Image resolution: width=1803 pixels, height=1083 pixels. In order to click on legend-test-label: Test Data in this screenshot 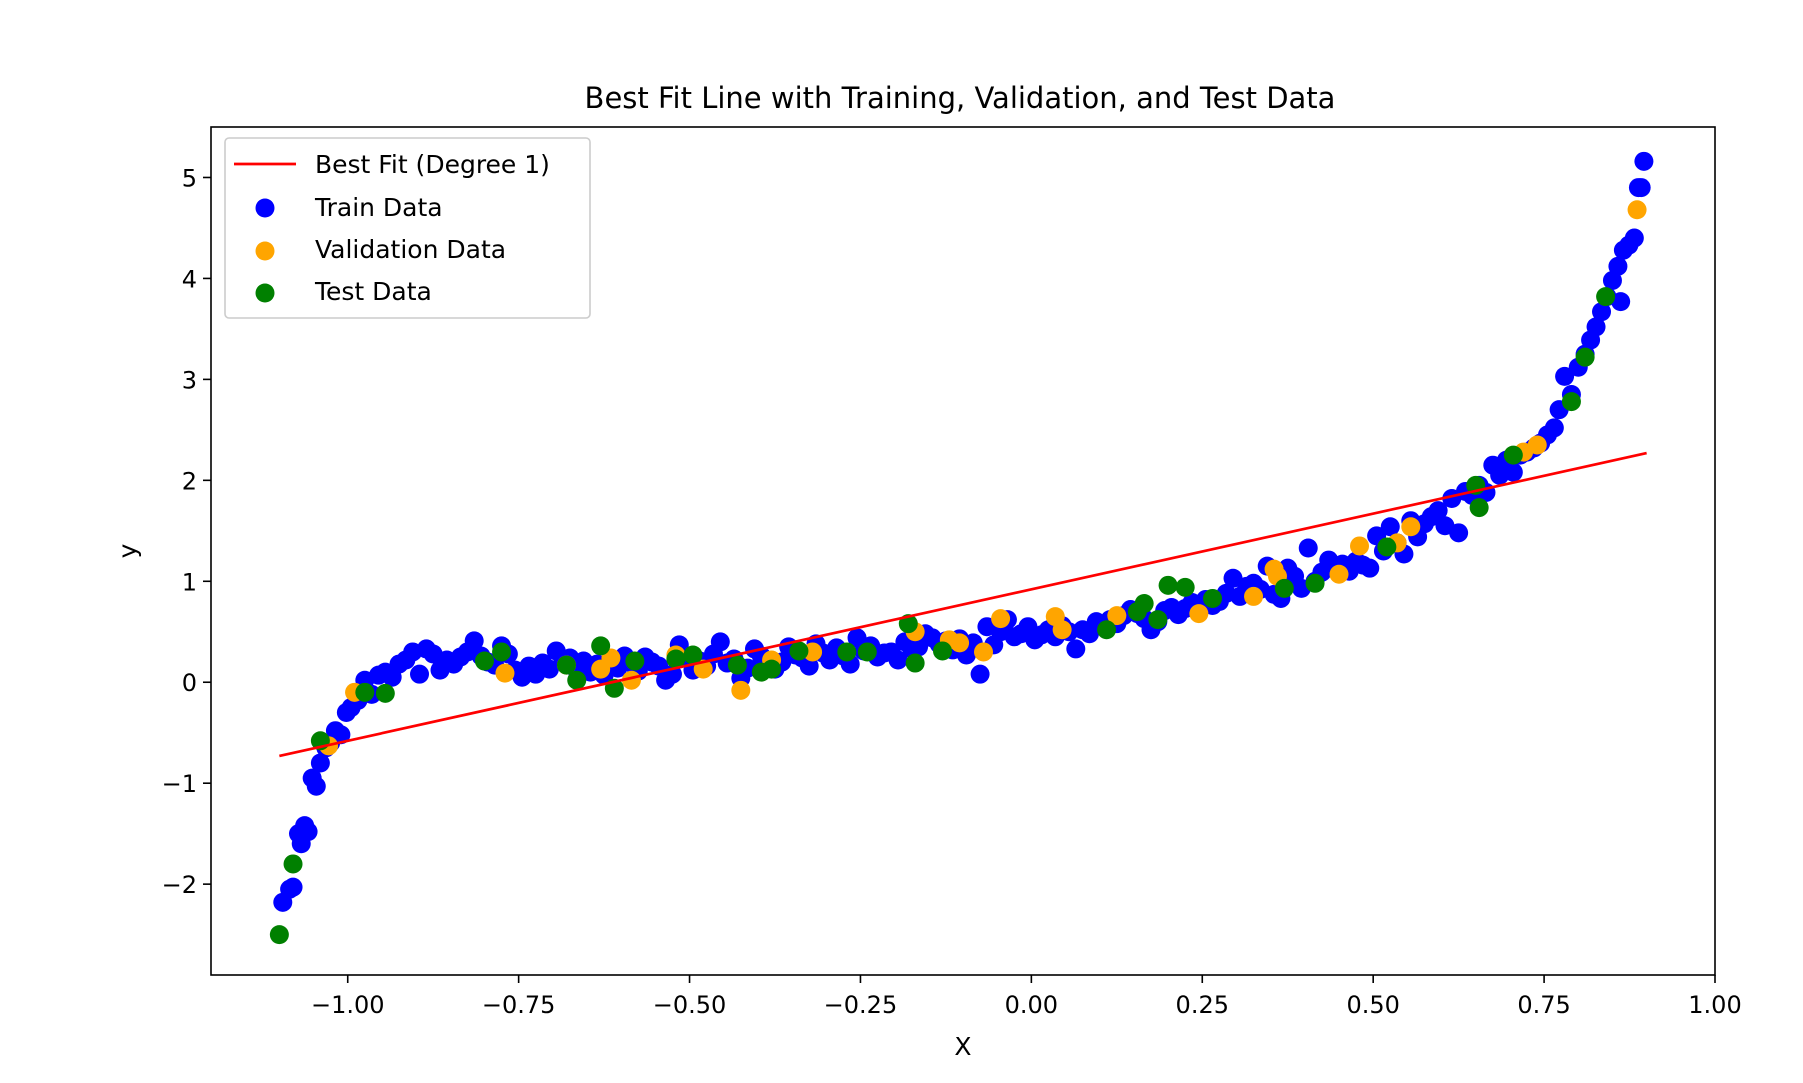, I will do `click(373, 291)`.